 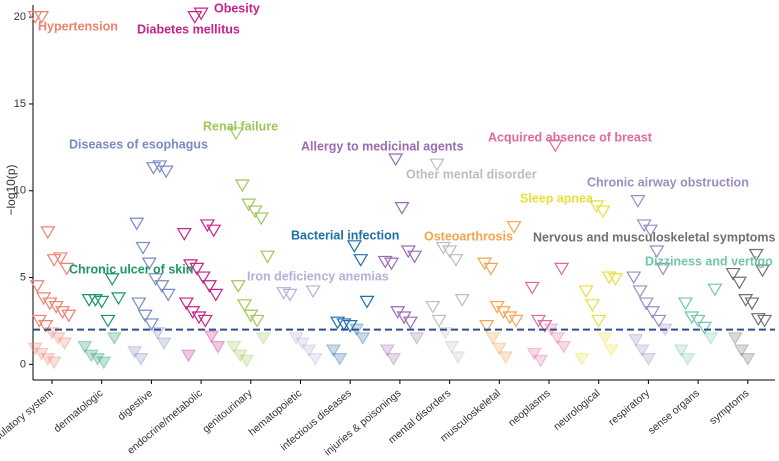 What do you see at coordinates (23, 277) in the screenshot?
I see `y-tick-label: 5` at bounding box center [23, 277].